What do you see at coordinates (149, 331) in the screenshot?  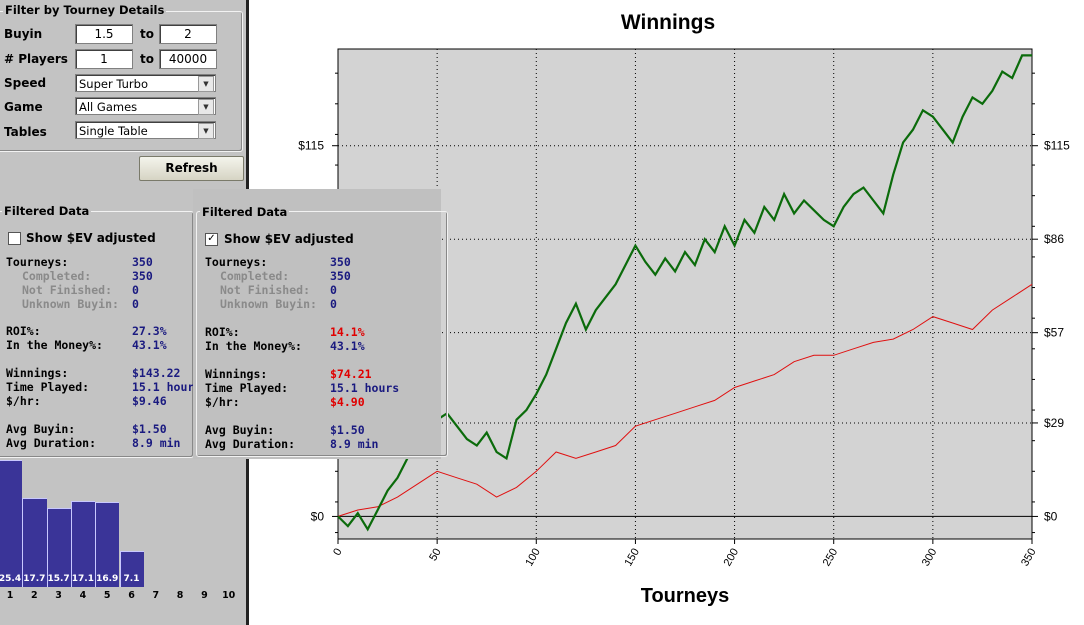 I see `roi-value-a: 27.3%` at bounding box center [149, 331].